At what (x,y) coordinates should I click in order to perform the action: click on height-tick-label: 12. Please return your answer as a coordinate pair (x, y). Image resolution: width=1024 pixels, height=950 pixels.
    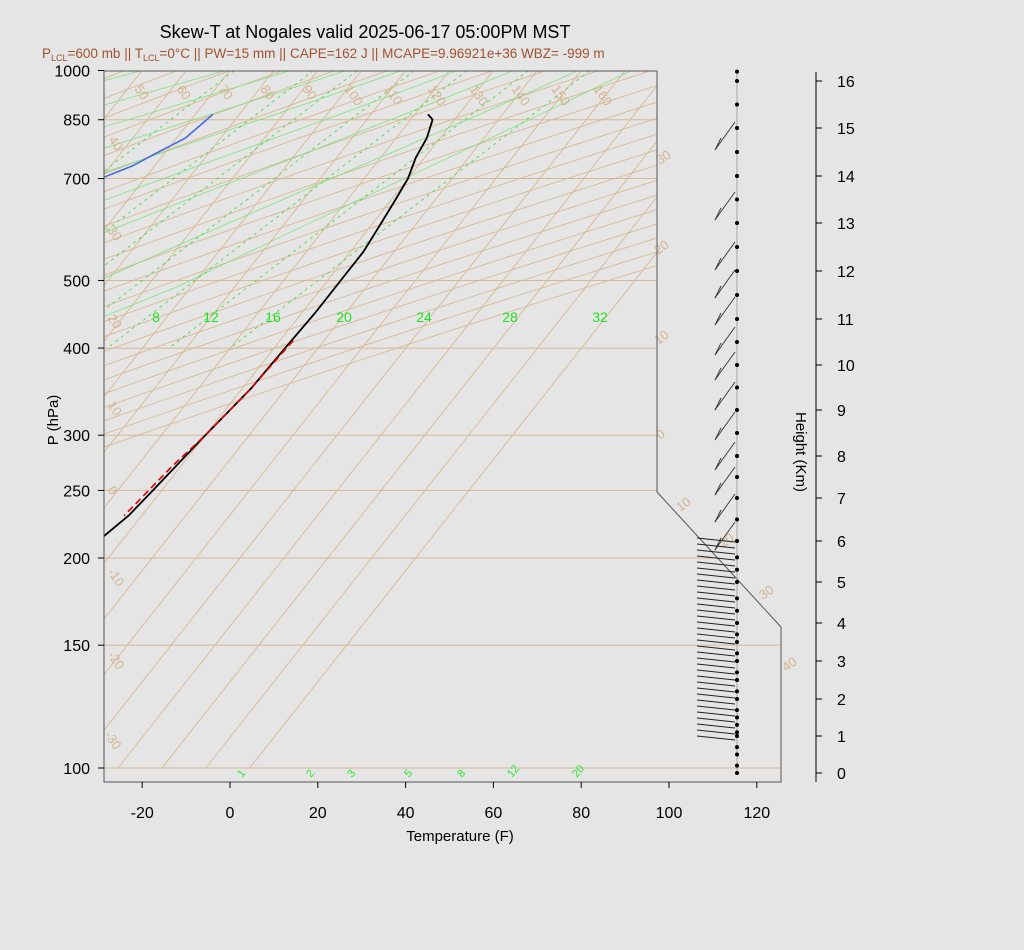
    Looking at the image, I should click on (846, 272).